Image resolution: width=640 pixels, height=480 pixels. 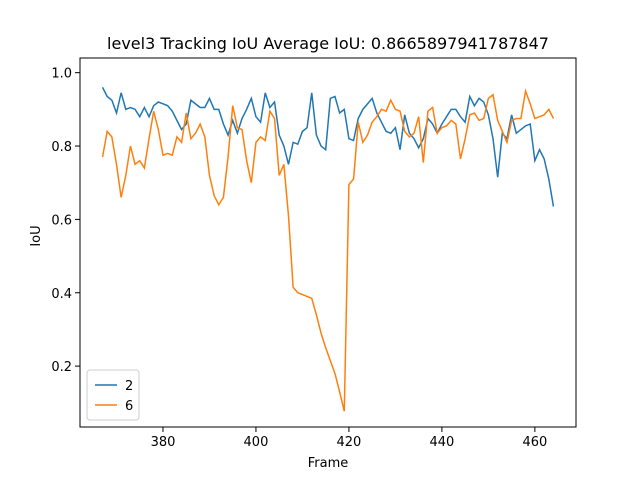 I want to click on legend-label: 2, so click(x=129, y=386).